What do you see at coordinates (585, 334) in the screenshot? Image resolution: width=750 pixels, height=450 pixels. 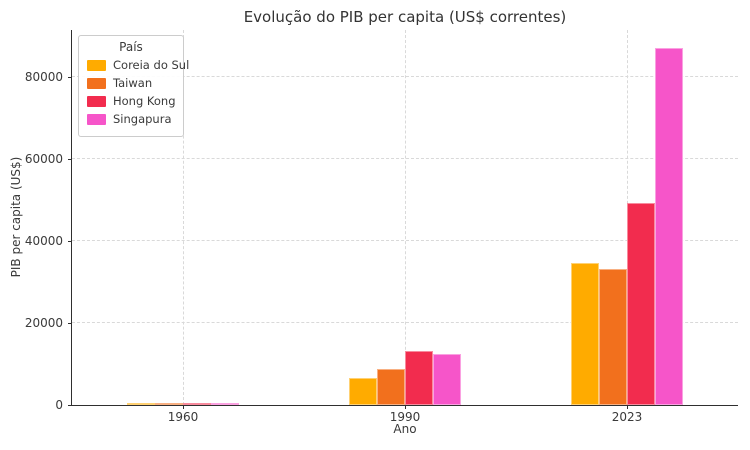 I see `bar-coreia-do-sul-2023` at bounding box center [585, 334].